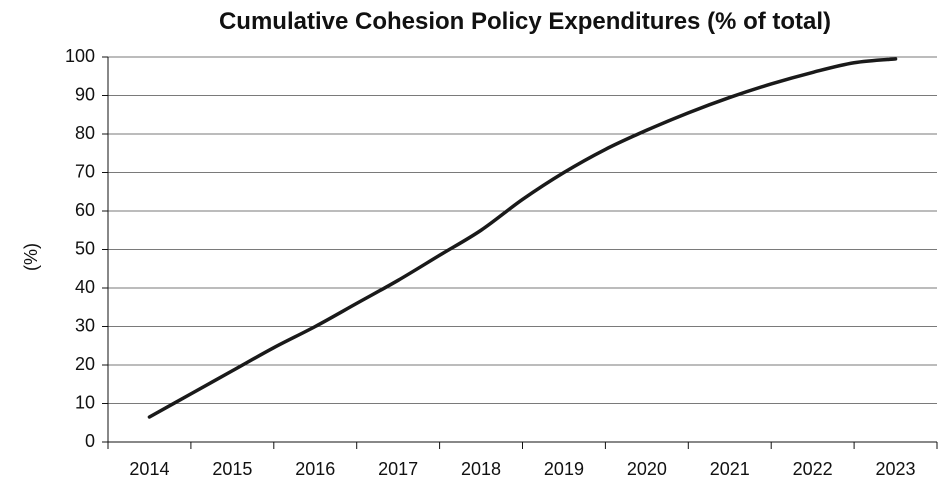 This screenshot has width=942, height=488. What do you see at coordinates (398, 469) in the screenshot?
I see `x-tick-label: 2017` at bounding box center [398, 469].